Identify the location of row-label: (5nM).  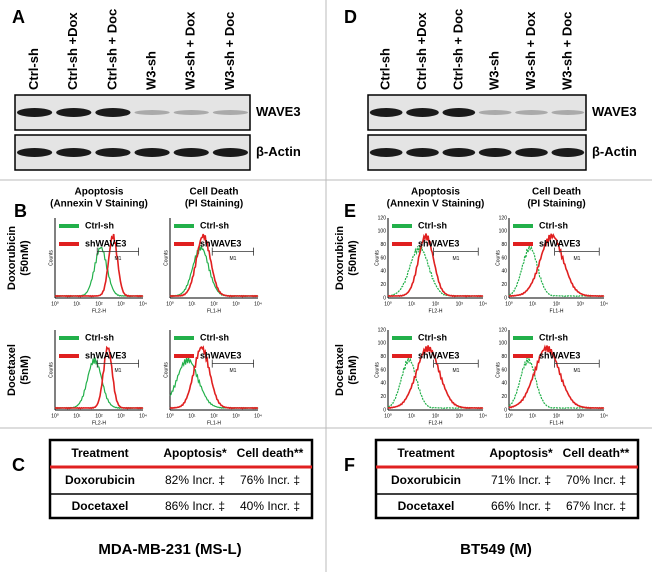
(353, 370).